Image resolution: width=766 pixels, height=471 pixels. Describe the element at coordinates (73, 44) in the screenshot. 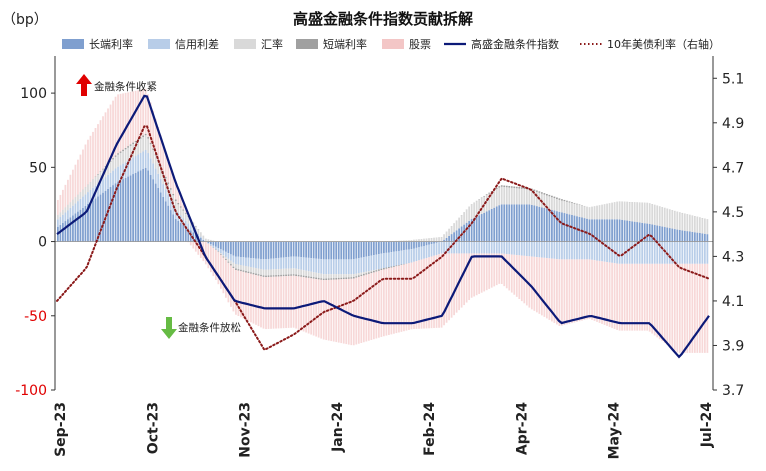

I see `legend-swatch` at that location.